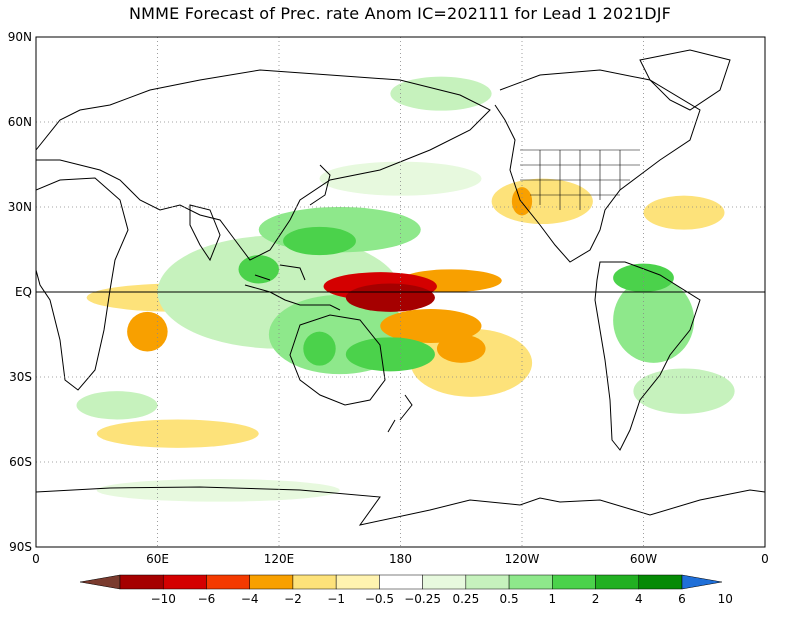  What do you see at coordinates (725, 599) in the screenshot?
I see `colorbar-tick-label: 10` at bounding box center [725, 599].